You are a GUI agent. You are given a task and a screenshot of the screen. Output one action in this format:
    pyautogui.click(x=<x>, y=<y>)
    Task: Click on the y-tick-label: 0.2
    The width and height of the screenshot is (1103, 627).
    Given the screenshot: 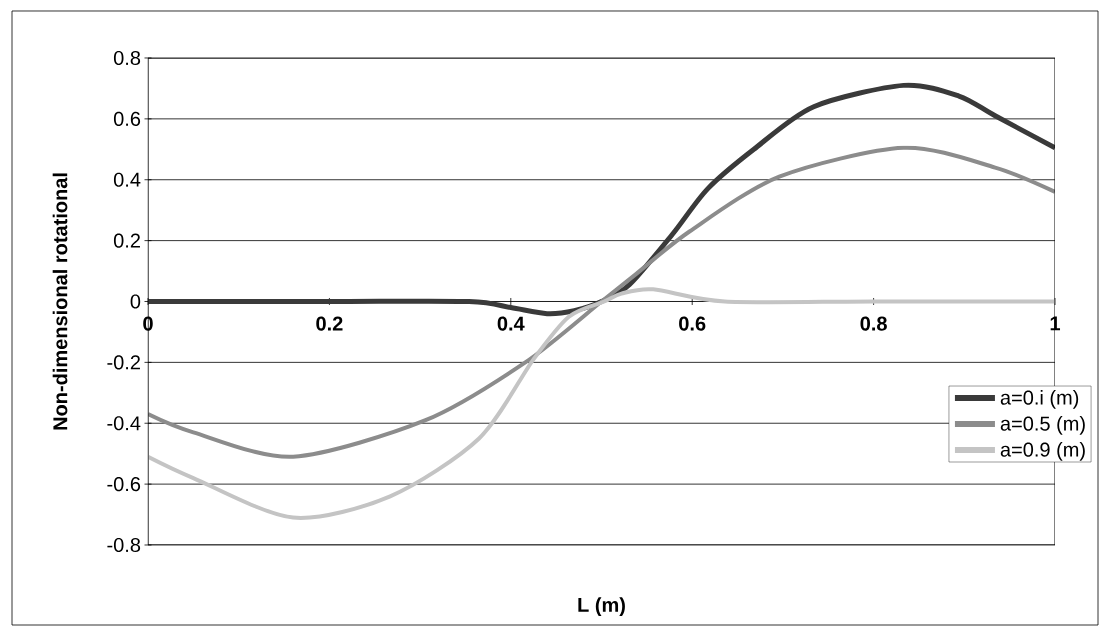 What is the action you would take?
    pyautogui.click(x=126, y=240)
    